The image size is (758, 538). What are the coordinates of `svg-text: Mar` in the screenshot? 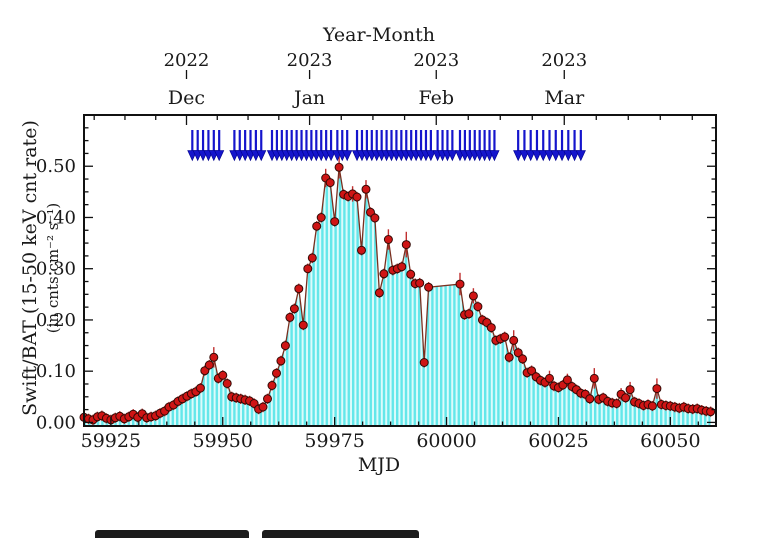 It's located at (564, 98).